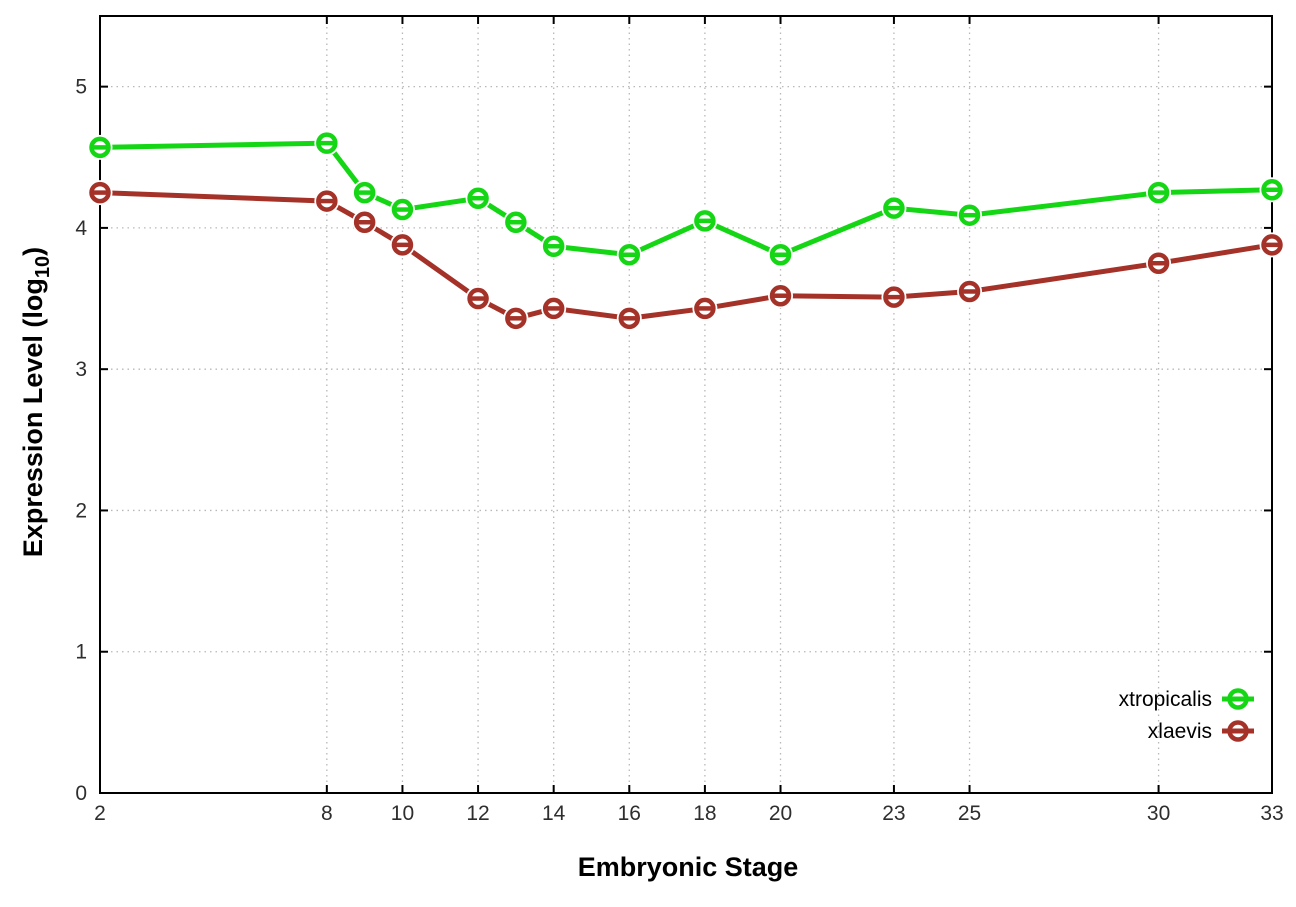 This screenshot has width=1296, height=907. Describe the element at coordinates (327, 813) in the screenshot. I see `x-tick-label: 8` at that location.